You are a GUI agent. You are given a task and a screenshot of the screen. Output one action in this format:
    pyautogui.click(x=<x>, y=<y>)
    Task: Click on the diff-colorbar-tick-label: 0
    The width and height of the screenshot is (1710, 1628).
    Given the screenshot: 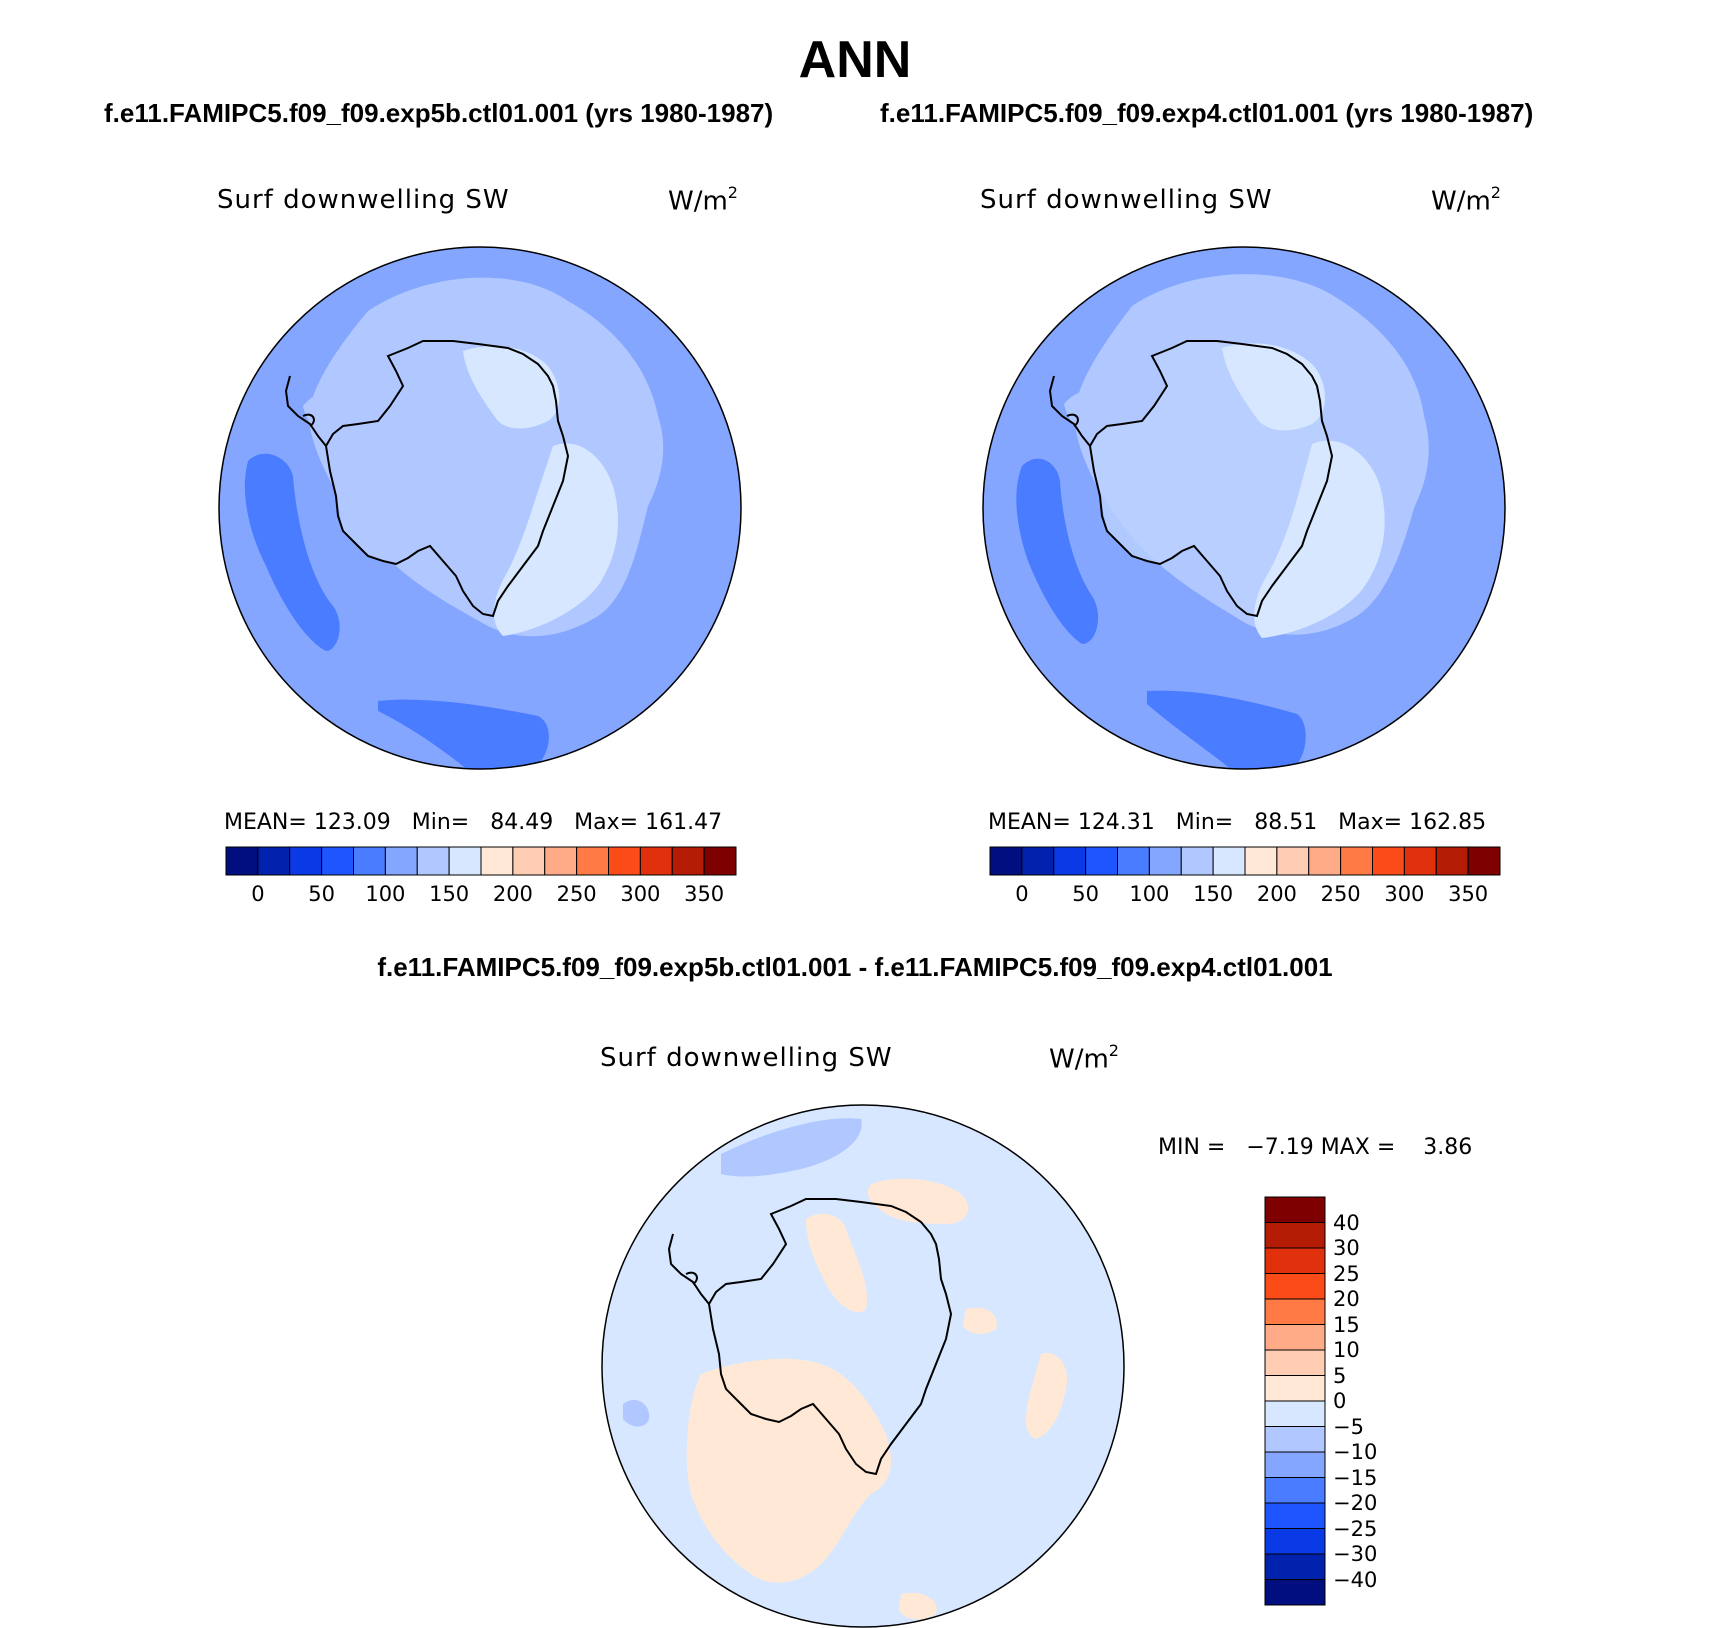 What is the action you would take?
    pyautogui.click(x=1340, y=1401)
    